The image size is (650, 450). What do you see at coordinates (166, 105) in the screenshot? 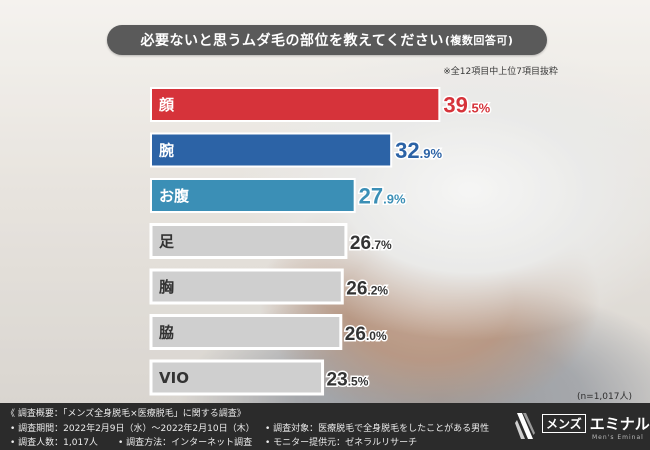
I see `category-label: 顔` at bounding box center [166, 105].